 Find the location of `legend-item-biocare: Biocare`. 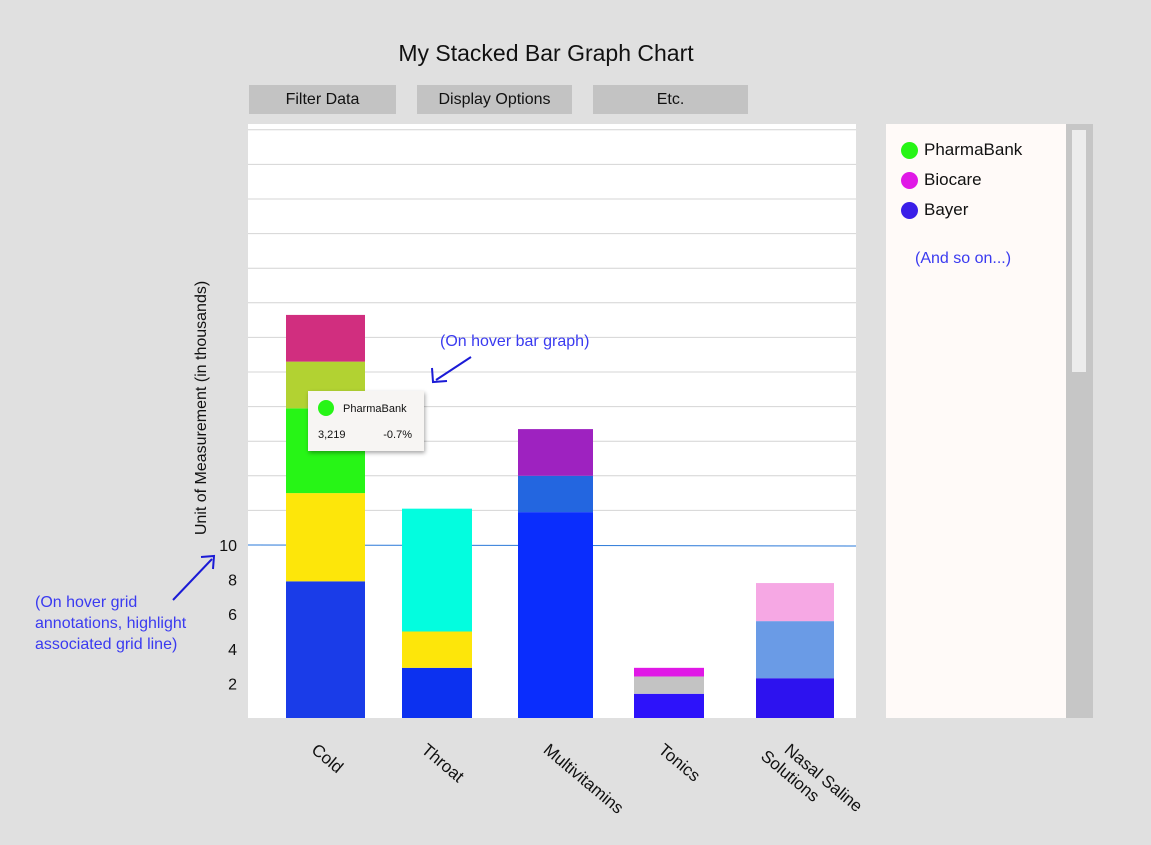

legend-item-biocare: Biocare is located at coordinates (941, 180).